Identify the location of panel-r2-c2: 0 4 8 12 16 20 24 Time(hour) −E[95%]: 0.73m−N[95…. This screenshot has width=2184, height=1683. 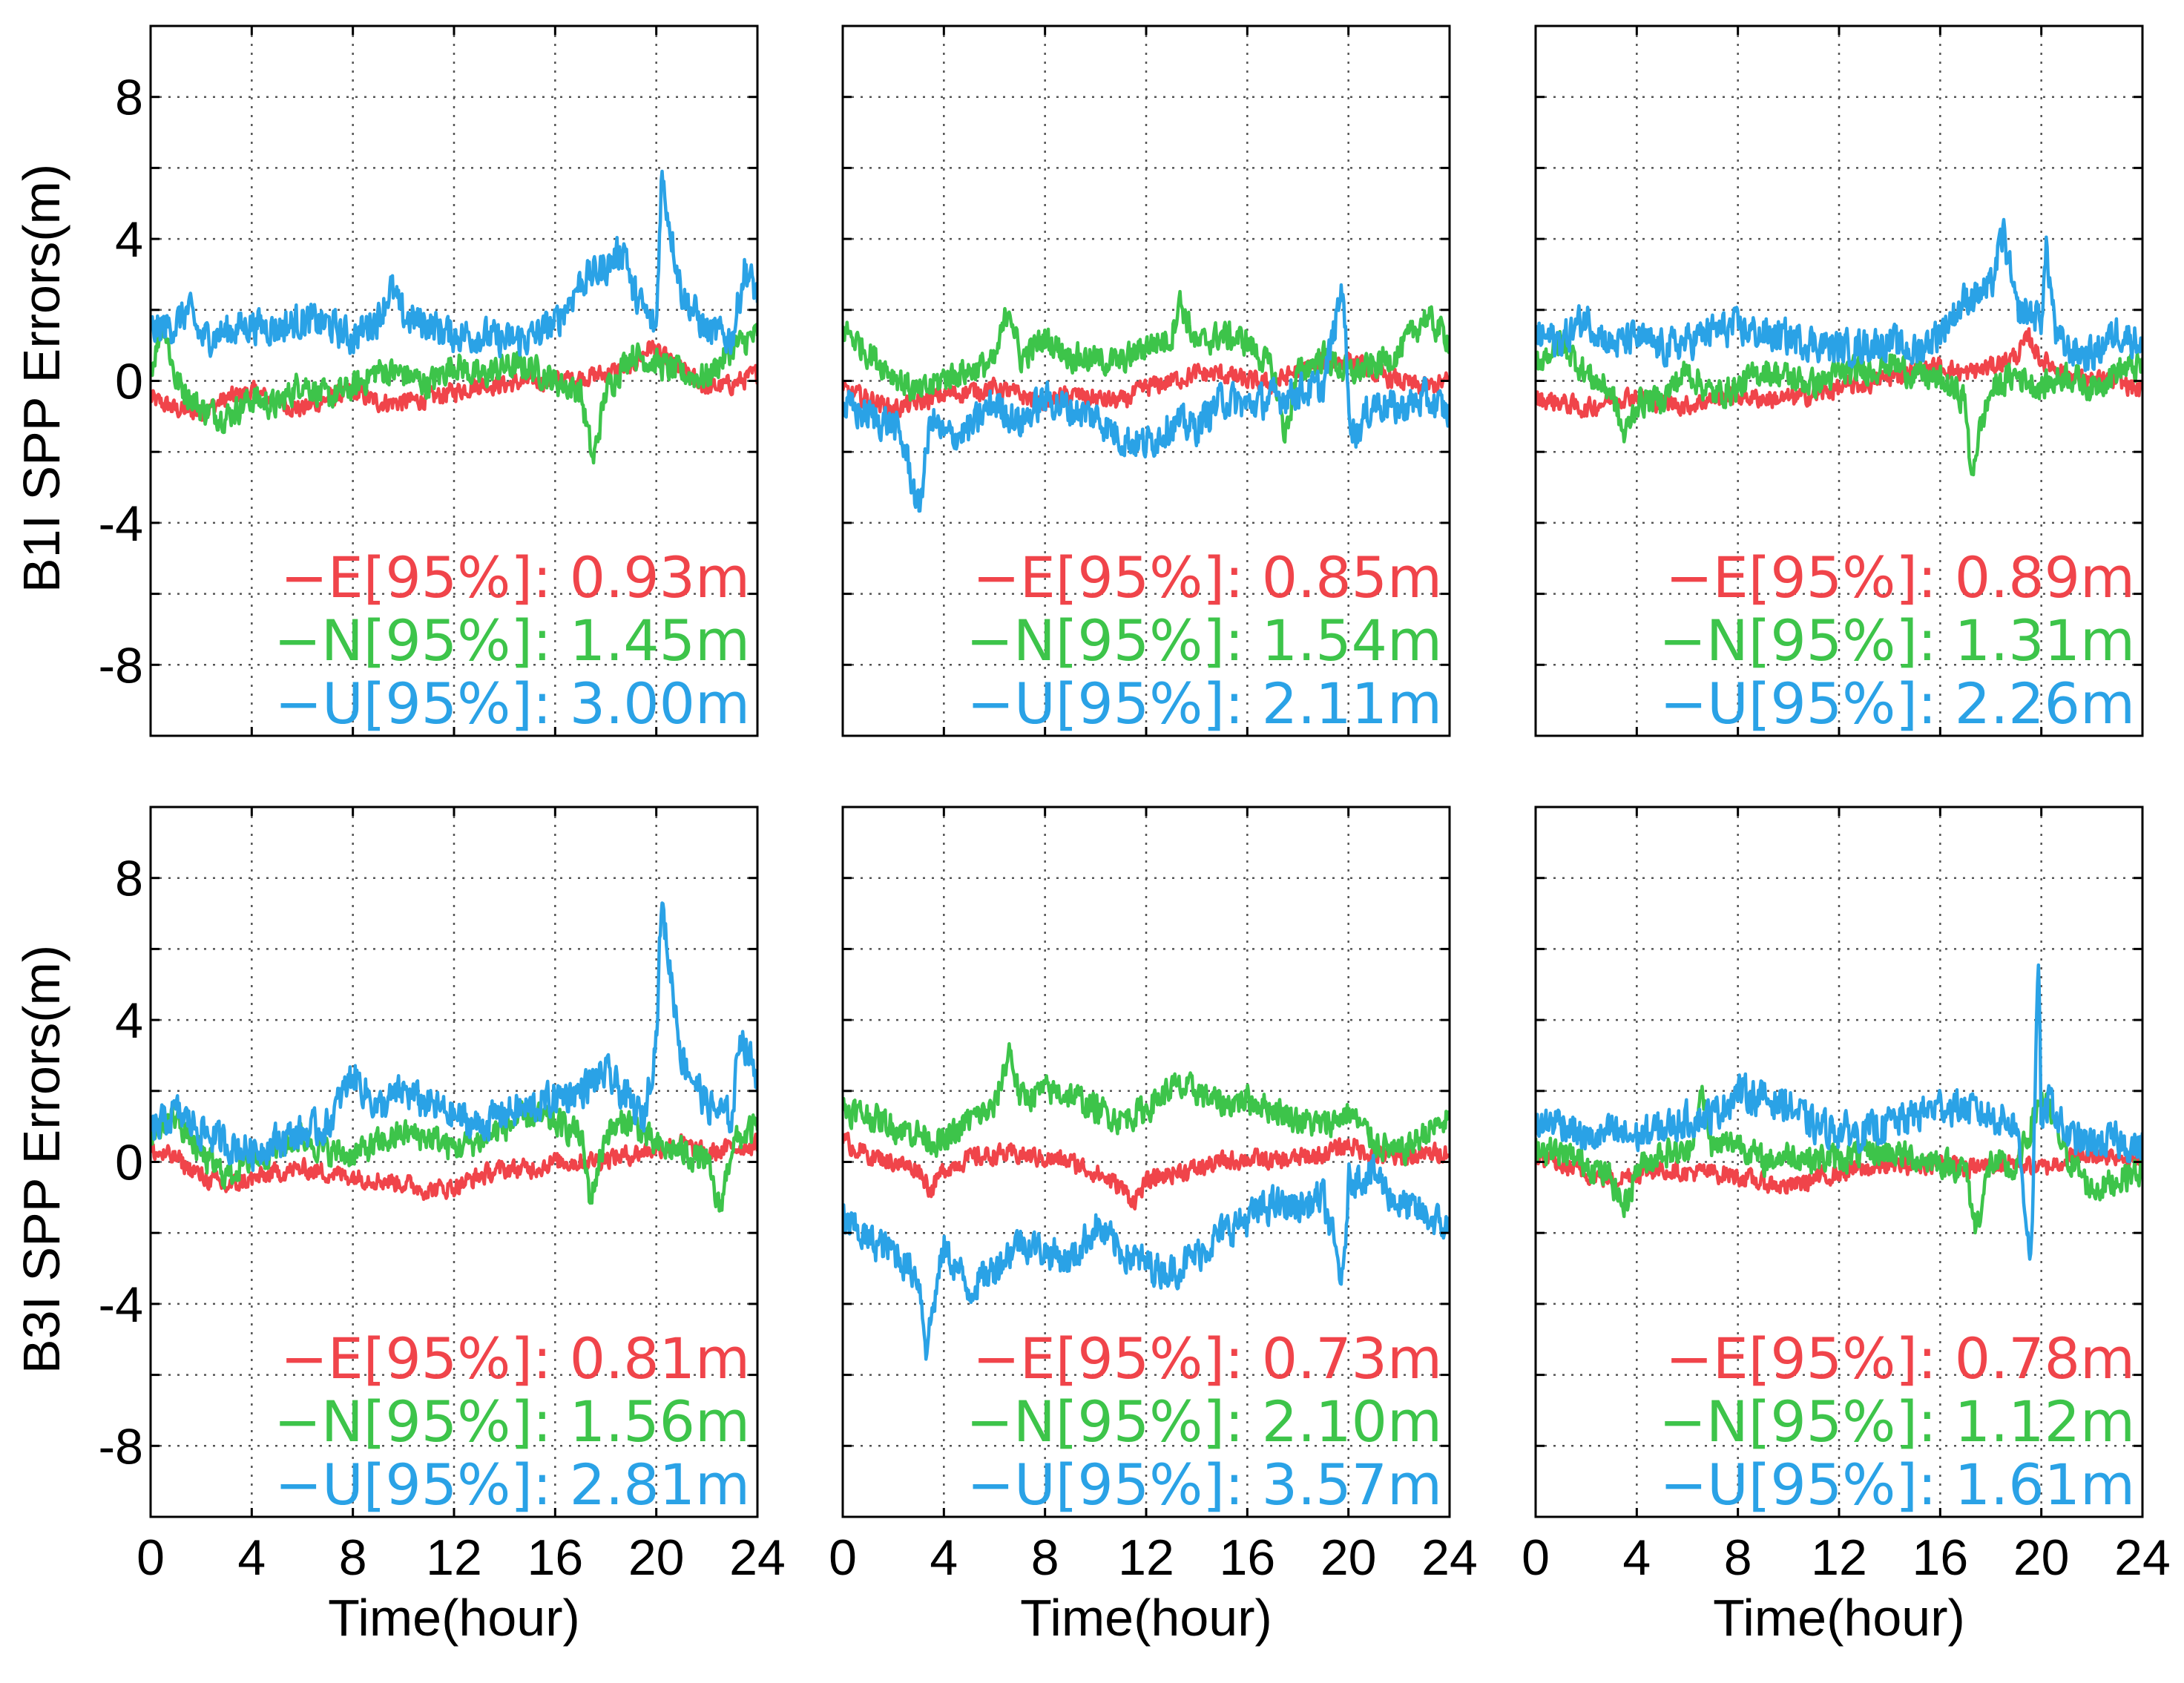
(1153, 1226).